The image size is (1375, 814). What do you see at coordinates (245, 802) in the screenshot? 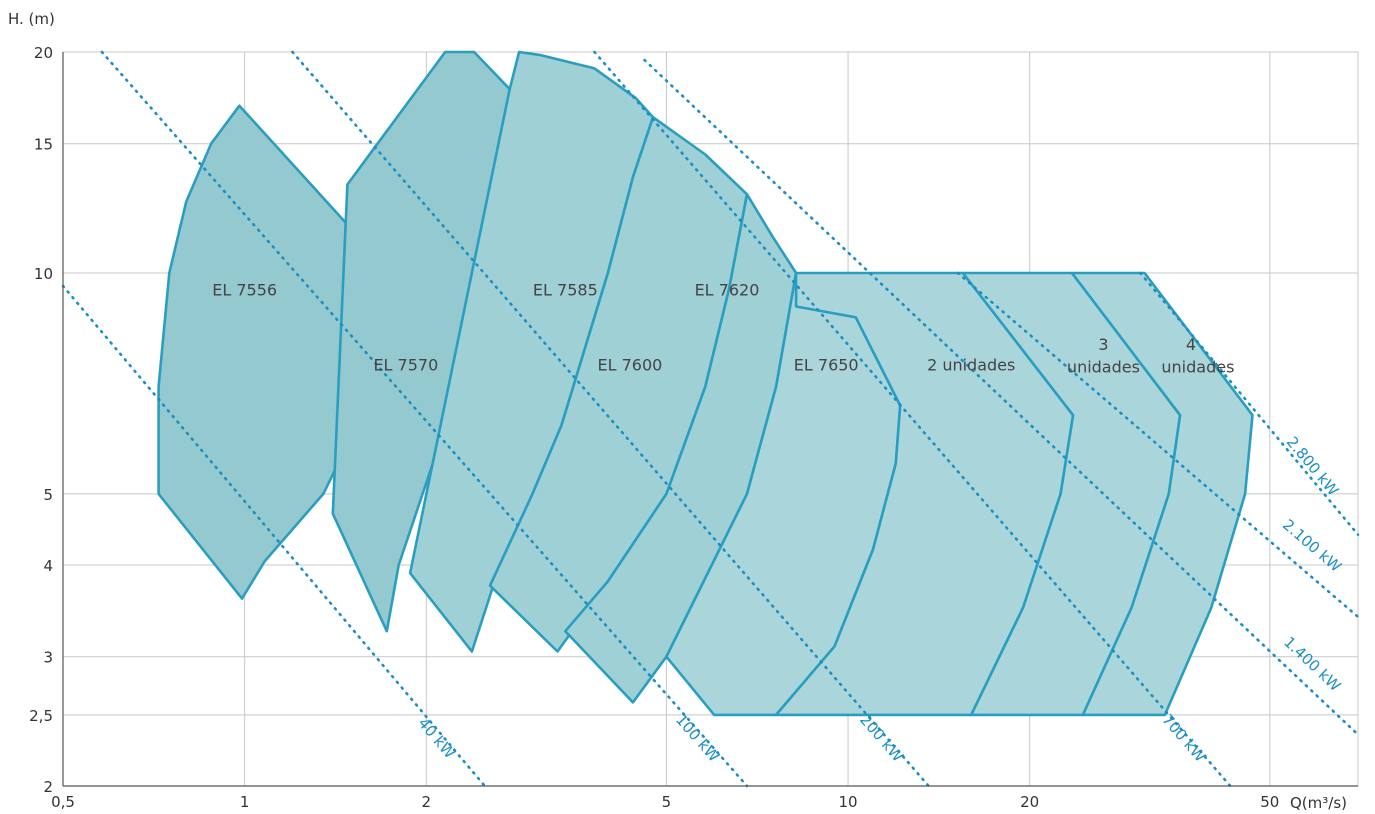
I see `x-tick-label: 1` at bounding box center [245, 802].